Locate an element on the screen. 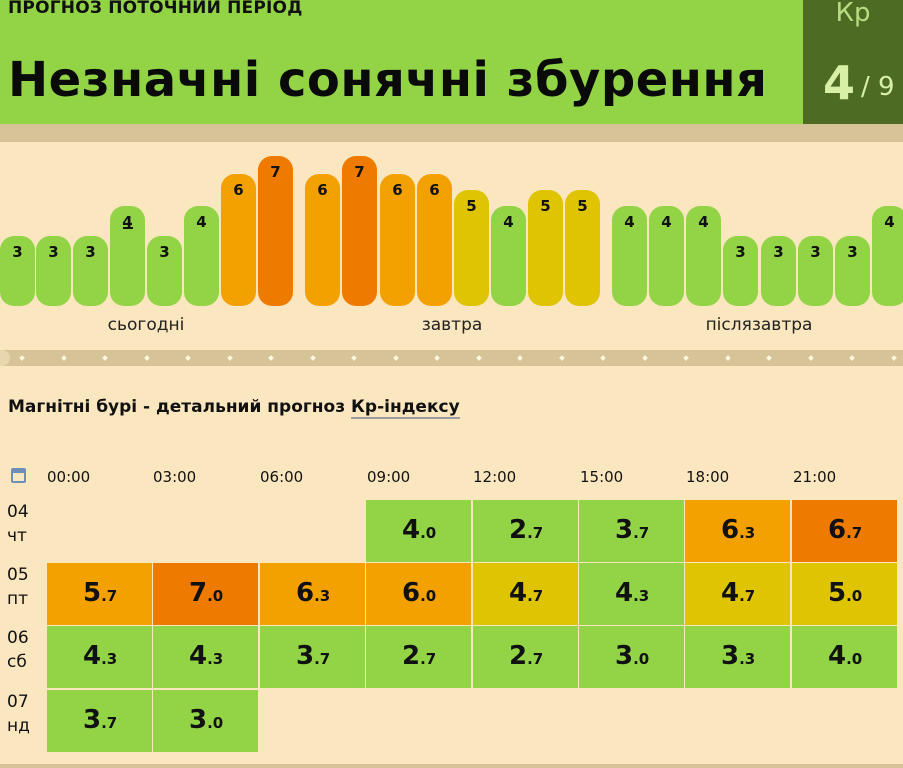  kp-index-link: Кр-індексу is located at coordinates (405, 408).